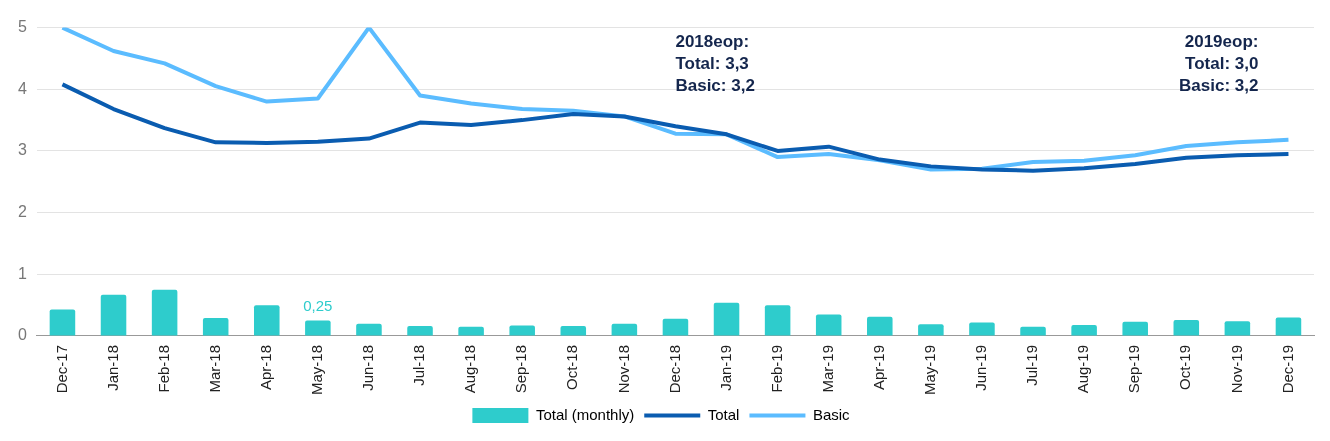 This screenshot has height=441, width=1330. What do you see at coordinates (878, 367) in the screenshot?
I see `x-tick-label: Apr-19` at bounding box center [878, 367].